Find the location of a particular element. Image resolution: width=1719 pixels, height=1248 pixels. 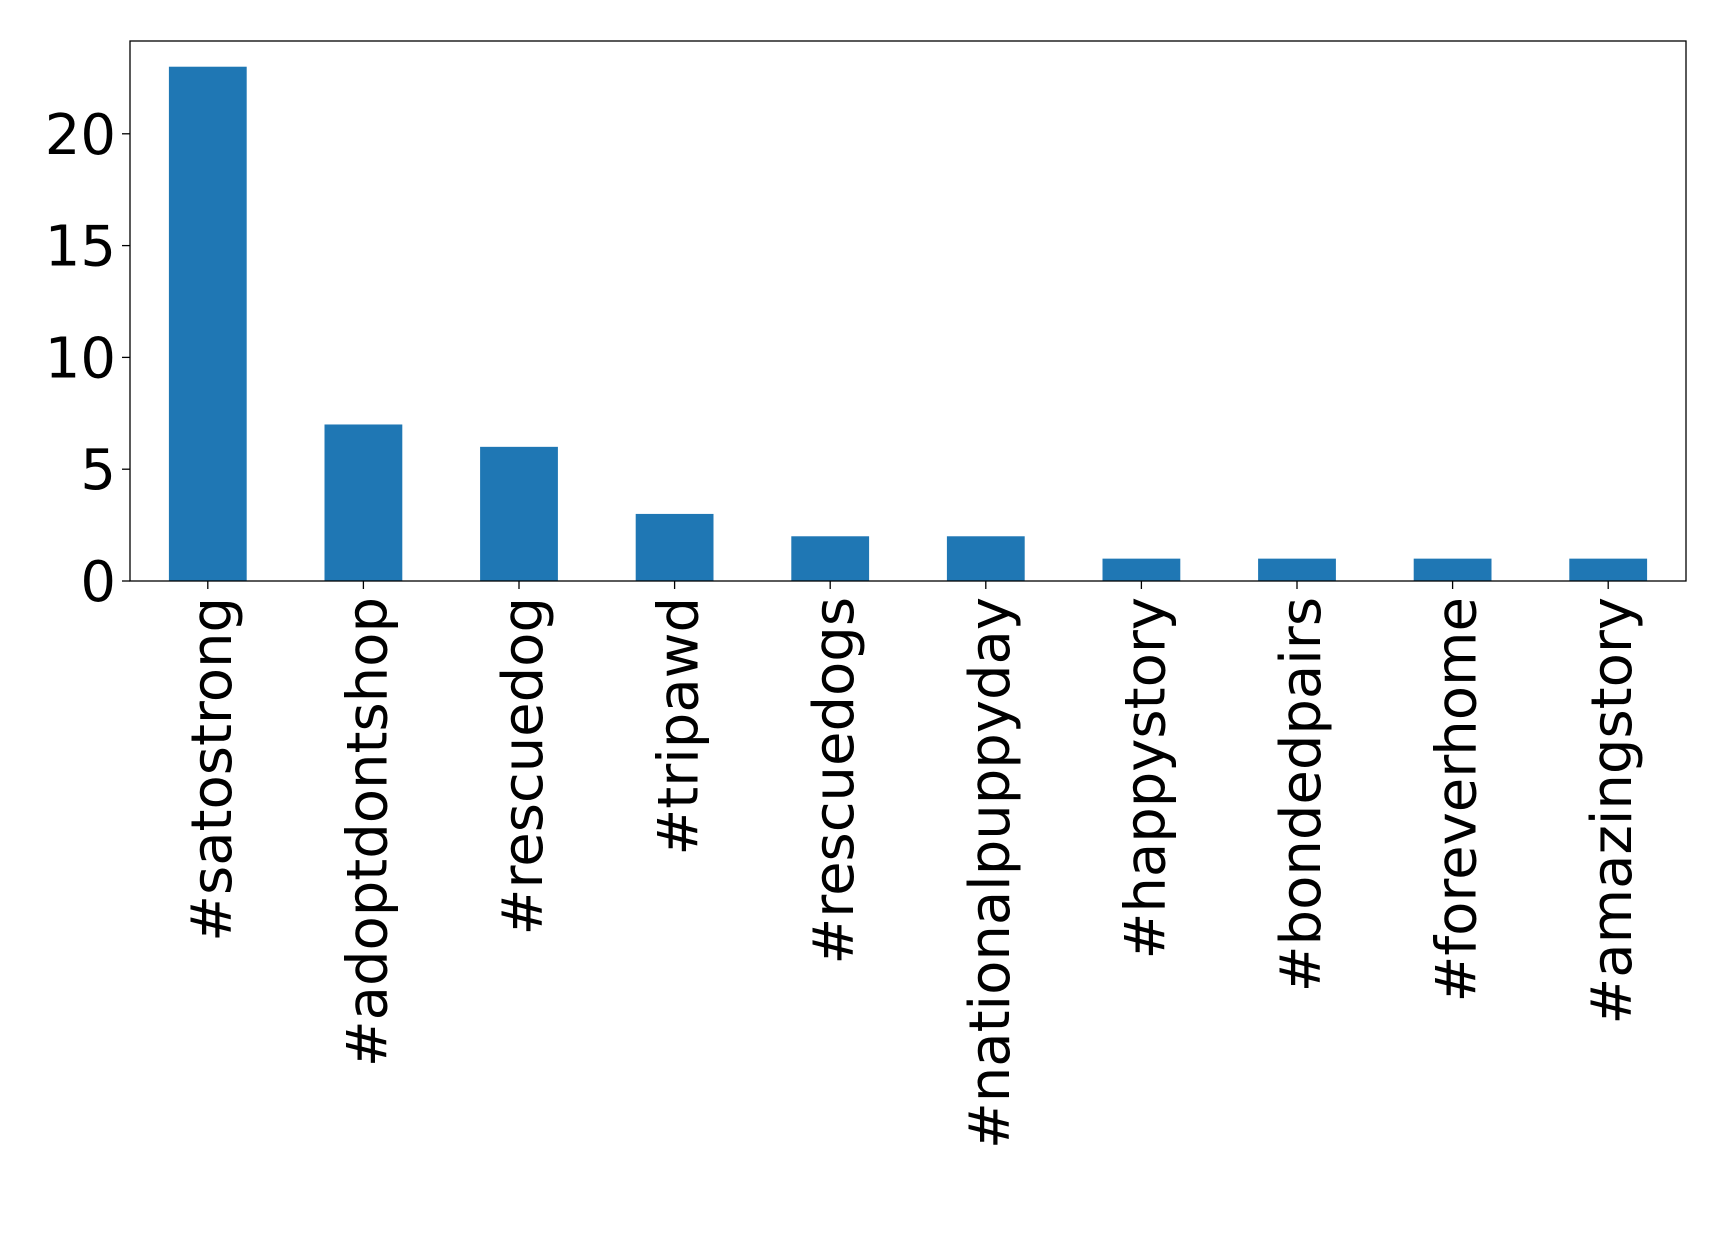

x-tick-label: #amazingstory is located at coordinates (1612, 811).